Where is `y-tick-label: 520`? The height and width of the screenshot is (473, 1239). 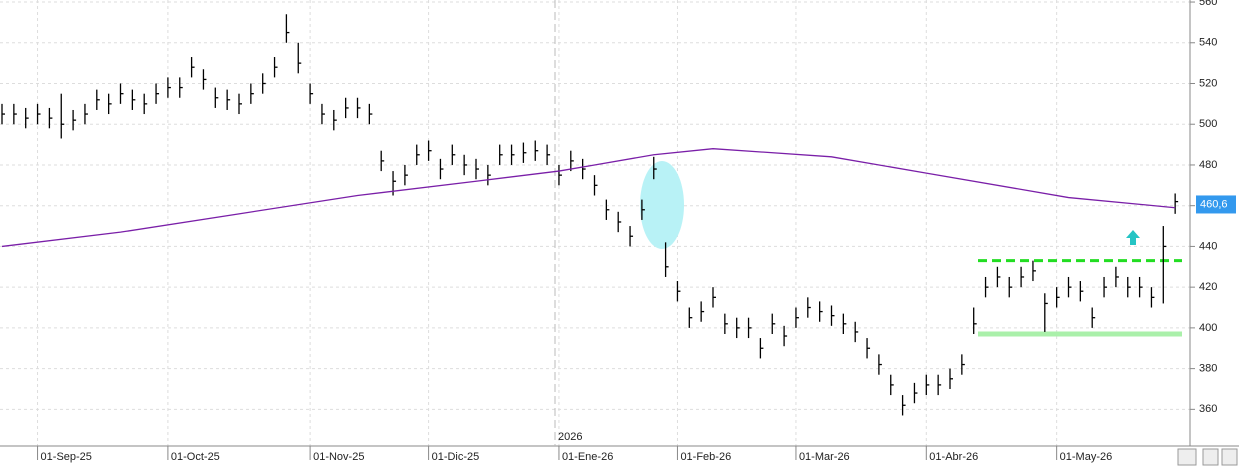
y-tick-label: 520 is located at coordinates (1208, 83).